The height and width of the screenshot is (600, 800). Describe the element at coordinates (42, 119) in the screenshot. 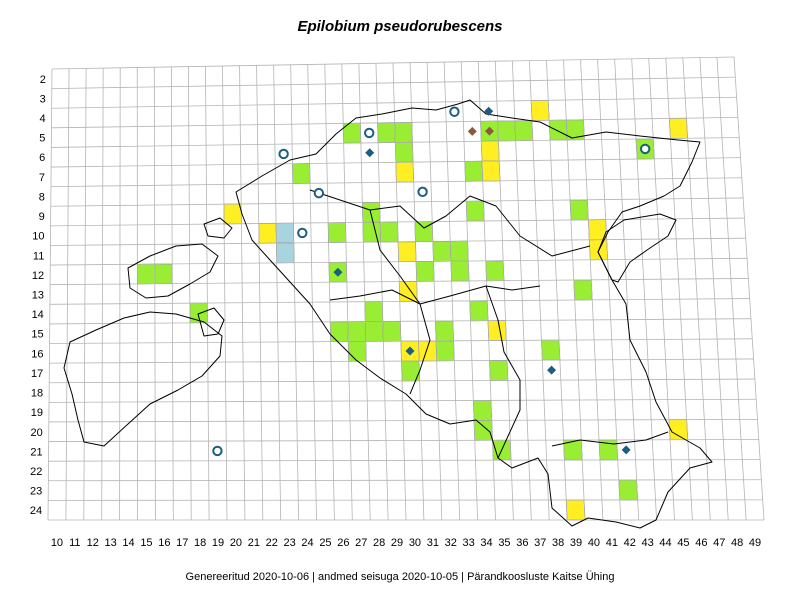

I see `row-label: 4` at that location.